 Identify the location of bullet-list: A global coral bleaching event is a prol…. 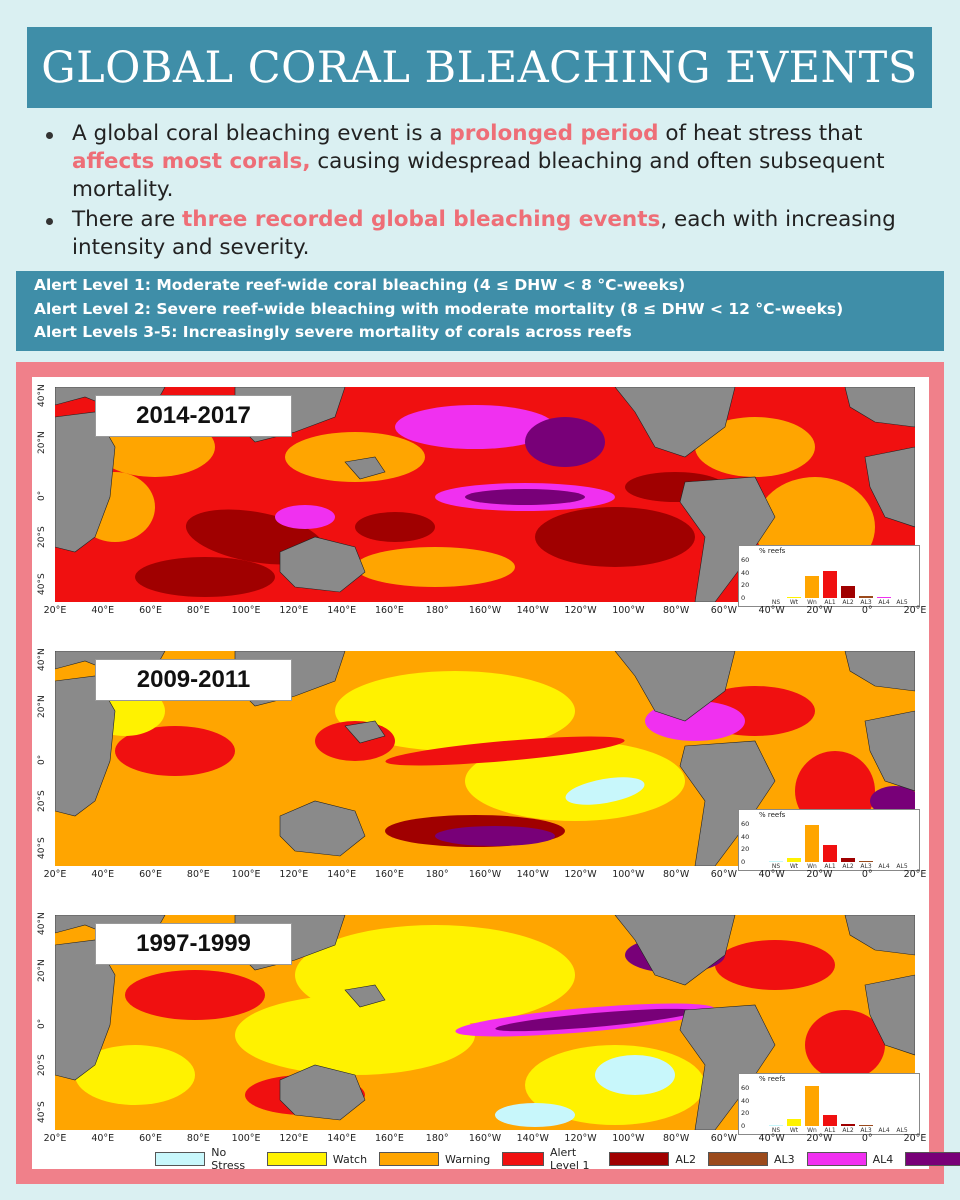
(482, 192).